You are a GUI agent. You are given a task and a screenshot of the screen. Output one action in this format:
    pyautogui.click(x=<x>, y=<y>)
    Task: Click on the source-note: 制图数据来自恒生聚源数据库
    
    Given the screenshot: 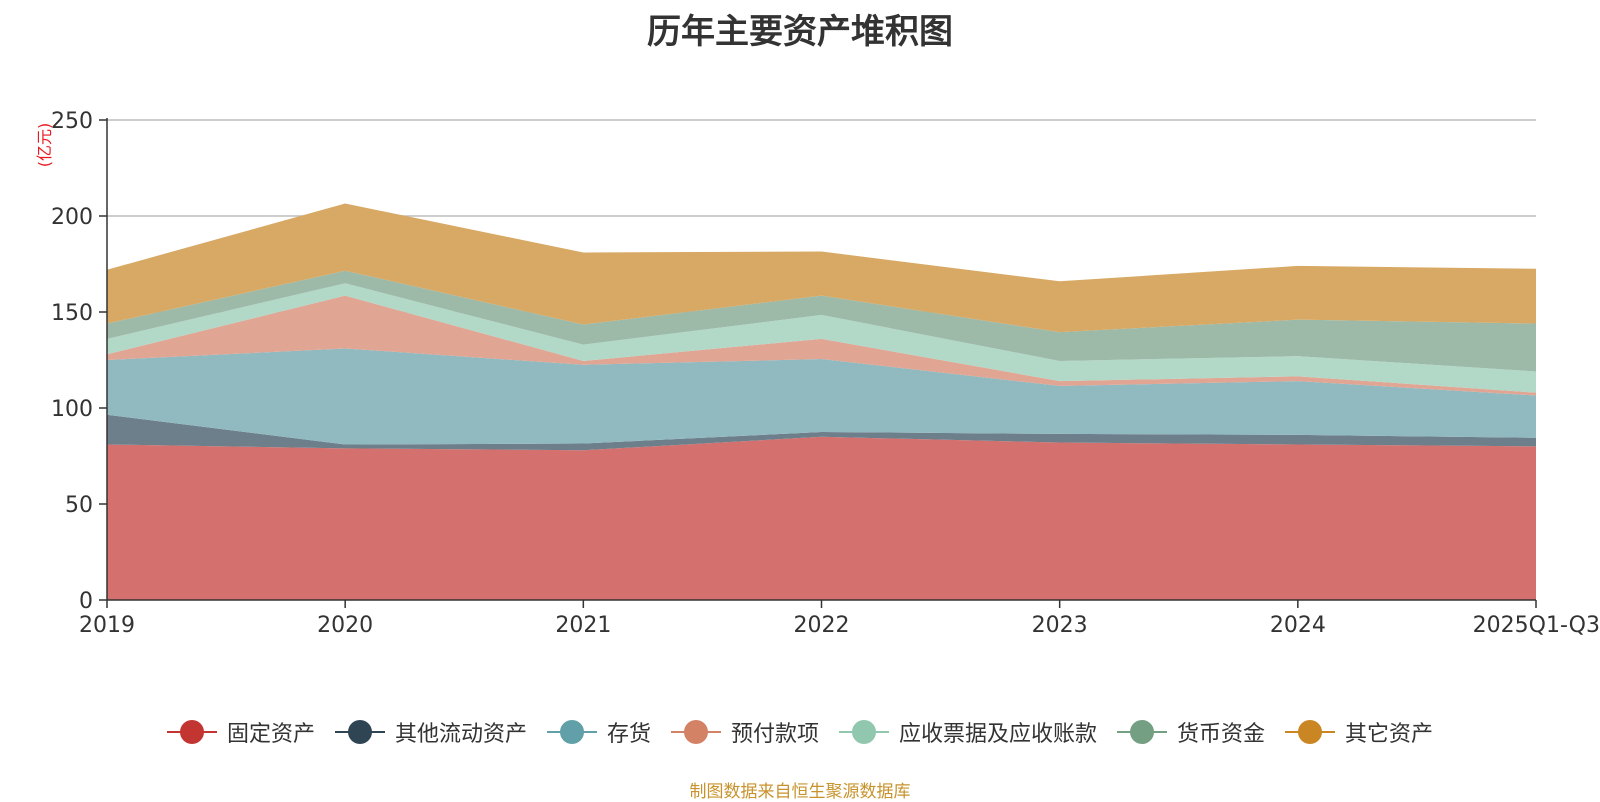 What is the action you would take?
    pyautogui.click(x=800, y=792)
    